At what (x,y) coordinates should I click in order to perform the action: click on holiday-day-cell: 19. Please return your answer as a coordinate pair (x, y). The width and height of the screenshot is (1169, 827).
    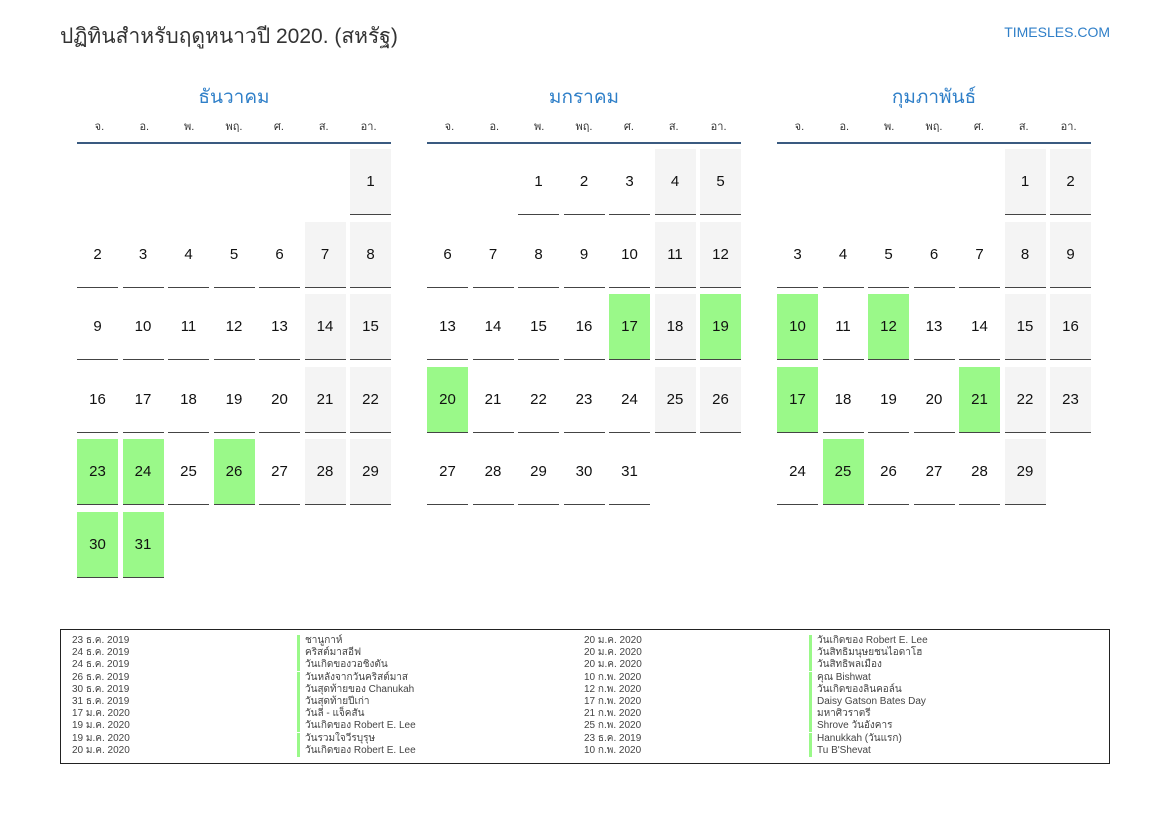
    Looking at the image, I should click on (720, 327).